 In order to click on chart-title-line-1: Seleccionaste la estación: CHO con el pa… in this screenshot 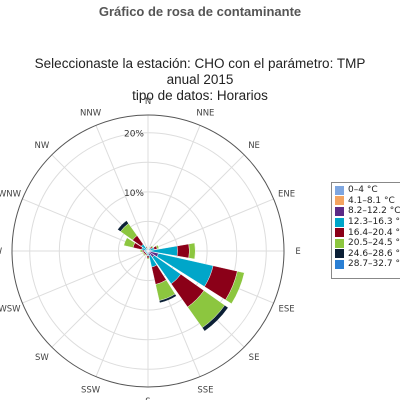, I will do `click(200, 63)`.